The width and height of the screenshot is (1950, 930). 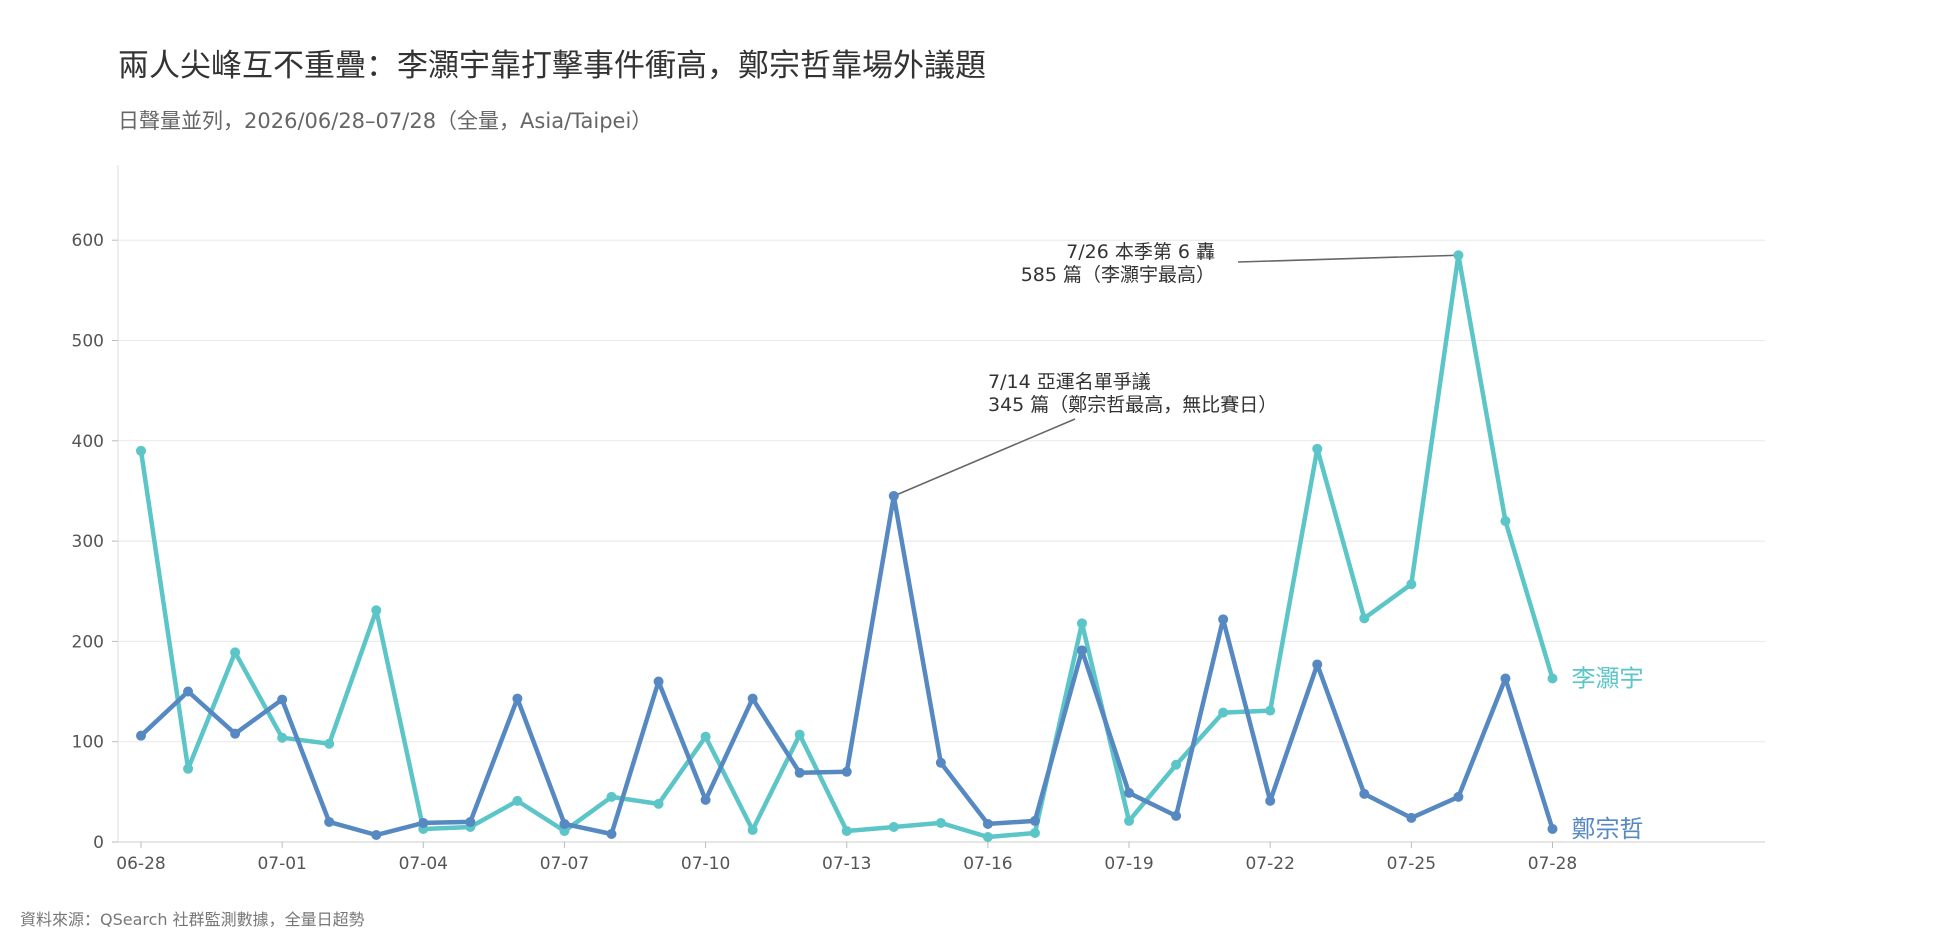 I want to click on y-tick-label: 600, so click(x=88, y=241).